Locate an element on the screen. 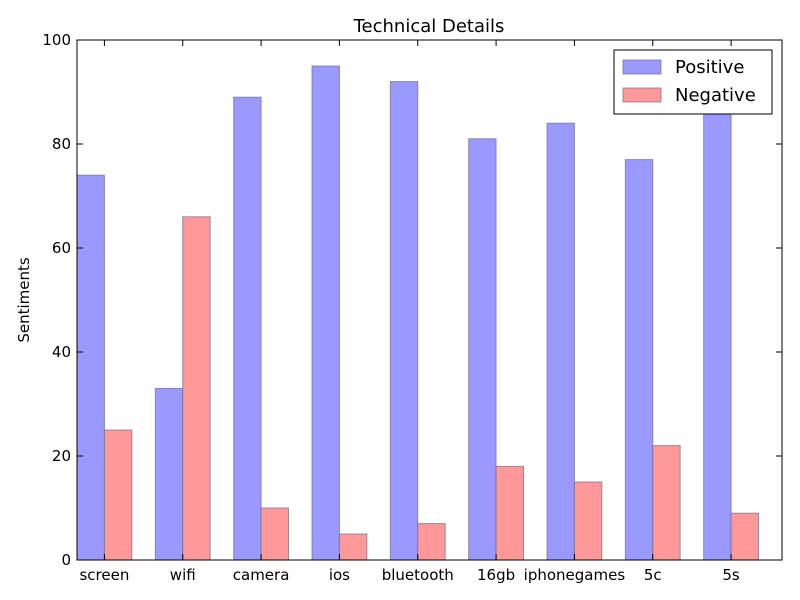 This screenshot has height=600, width=800. legend-label-positive: Positive is located at coordinates (709, 67).